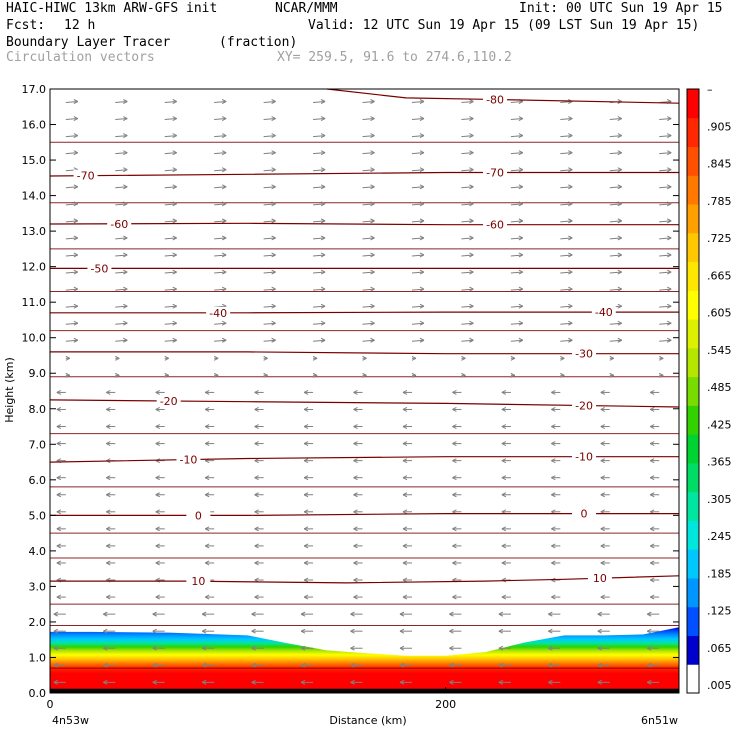  I want to click on terrain-strip, so click(364, 690).